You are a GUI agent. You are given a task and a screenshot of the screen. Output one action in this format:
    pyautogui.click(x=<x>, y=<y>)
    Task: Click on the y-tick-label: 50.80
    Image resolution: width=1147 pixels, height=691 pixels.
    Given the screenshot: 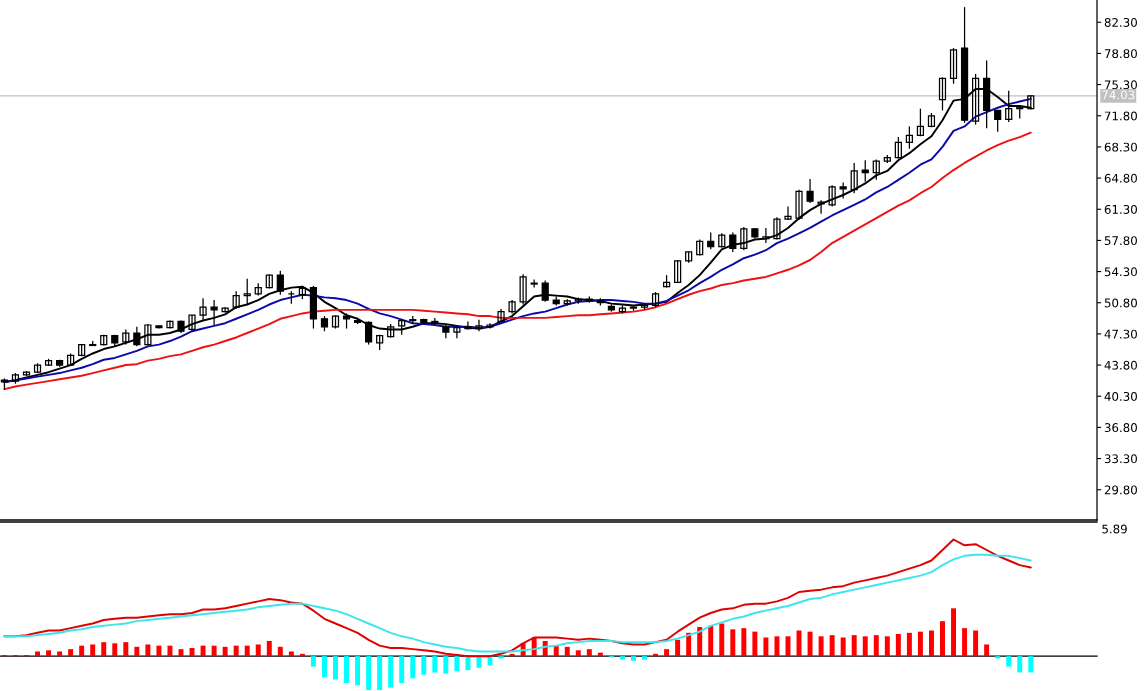 What is the action you would take?
    pyautogui.click(x=1120, y=303)
    